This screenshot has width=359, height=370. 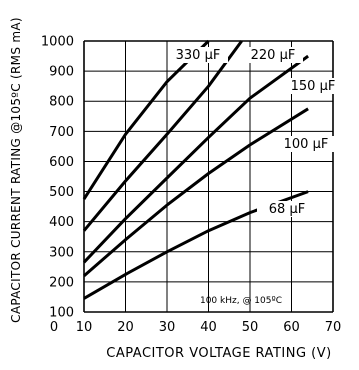 I want to click on x-tick-label: 40, so click(x=208, y=327).